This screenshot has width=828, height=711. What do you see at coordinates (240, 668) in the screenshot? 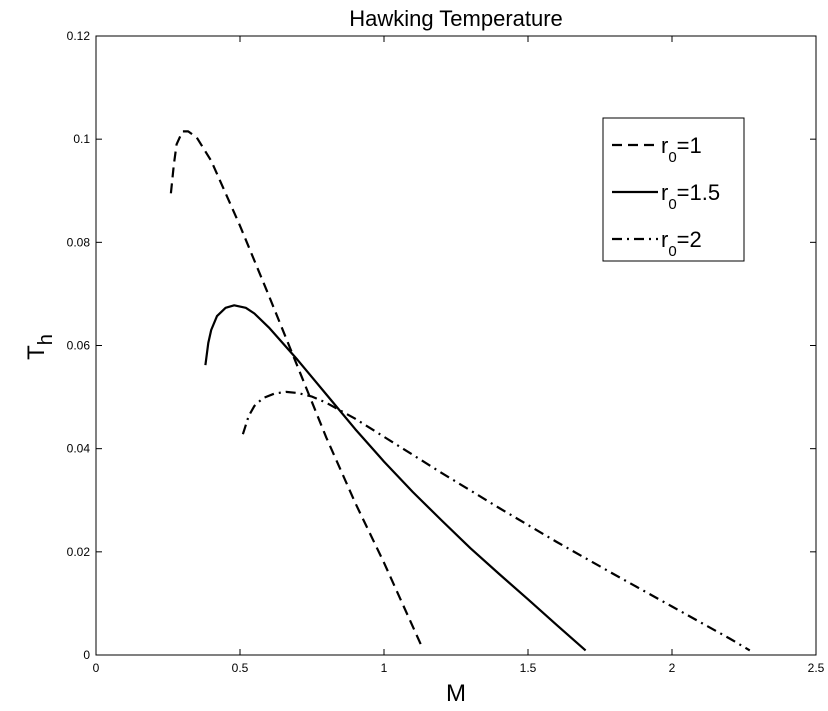
I see `x-tick-label: 0.5` at bounding box center [240, 668].